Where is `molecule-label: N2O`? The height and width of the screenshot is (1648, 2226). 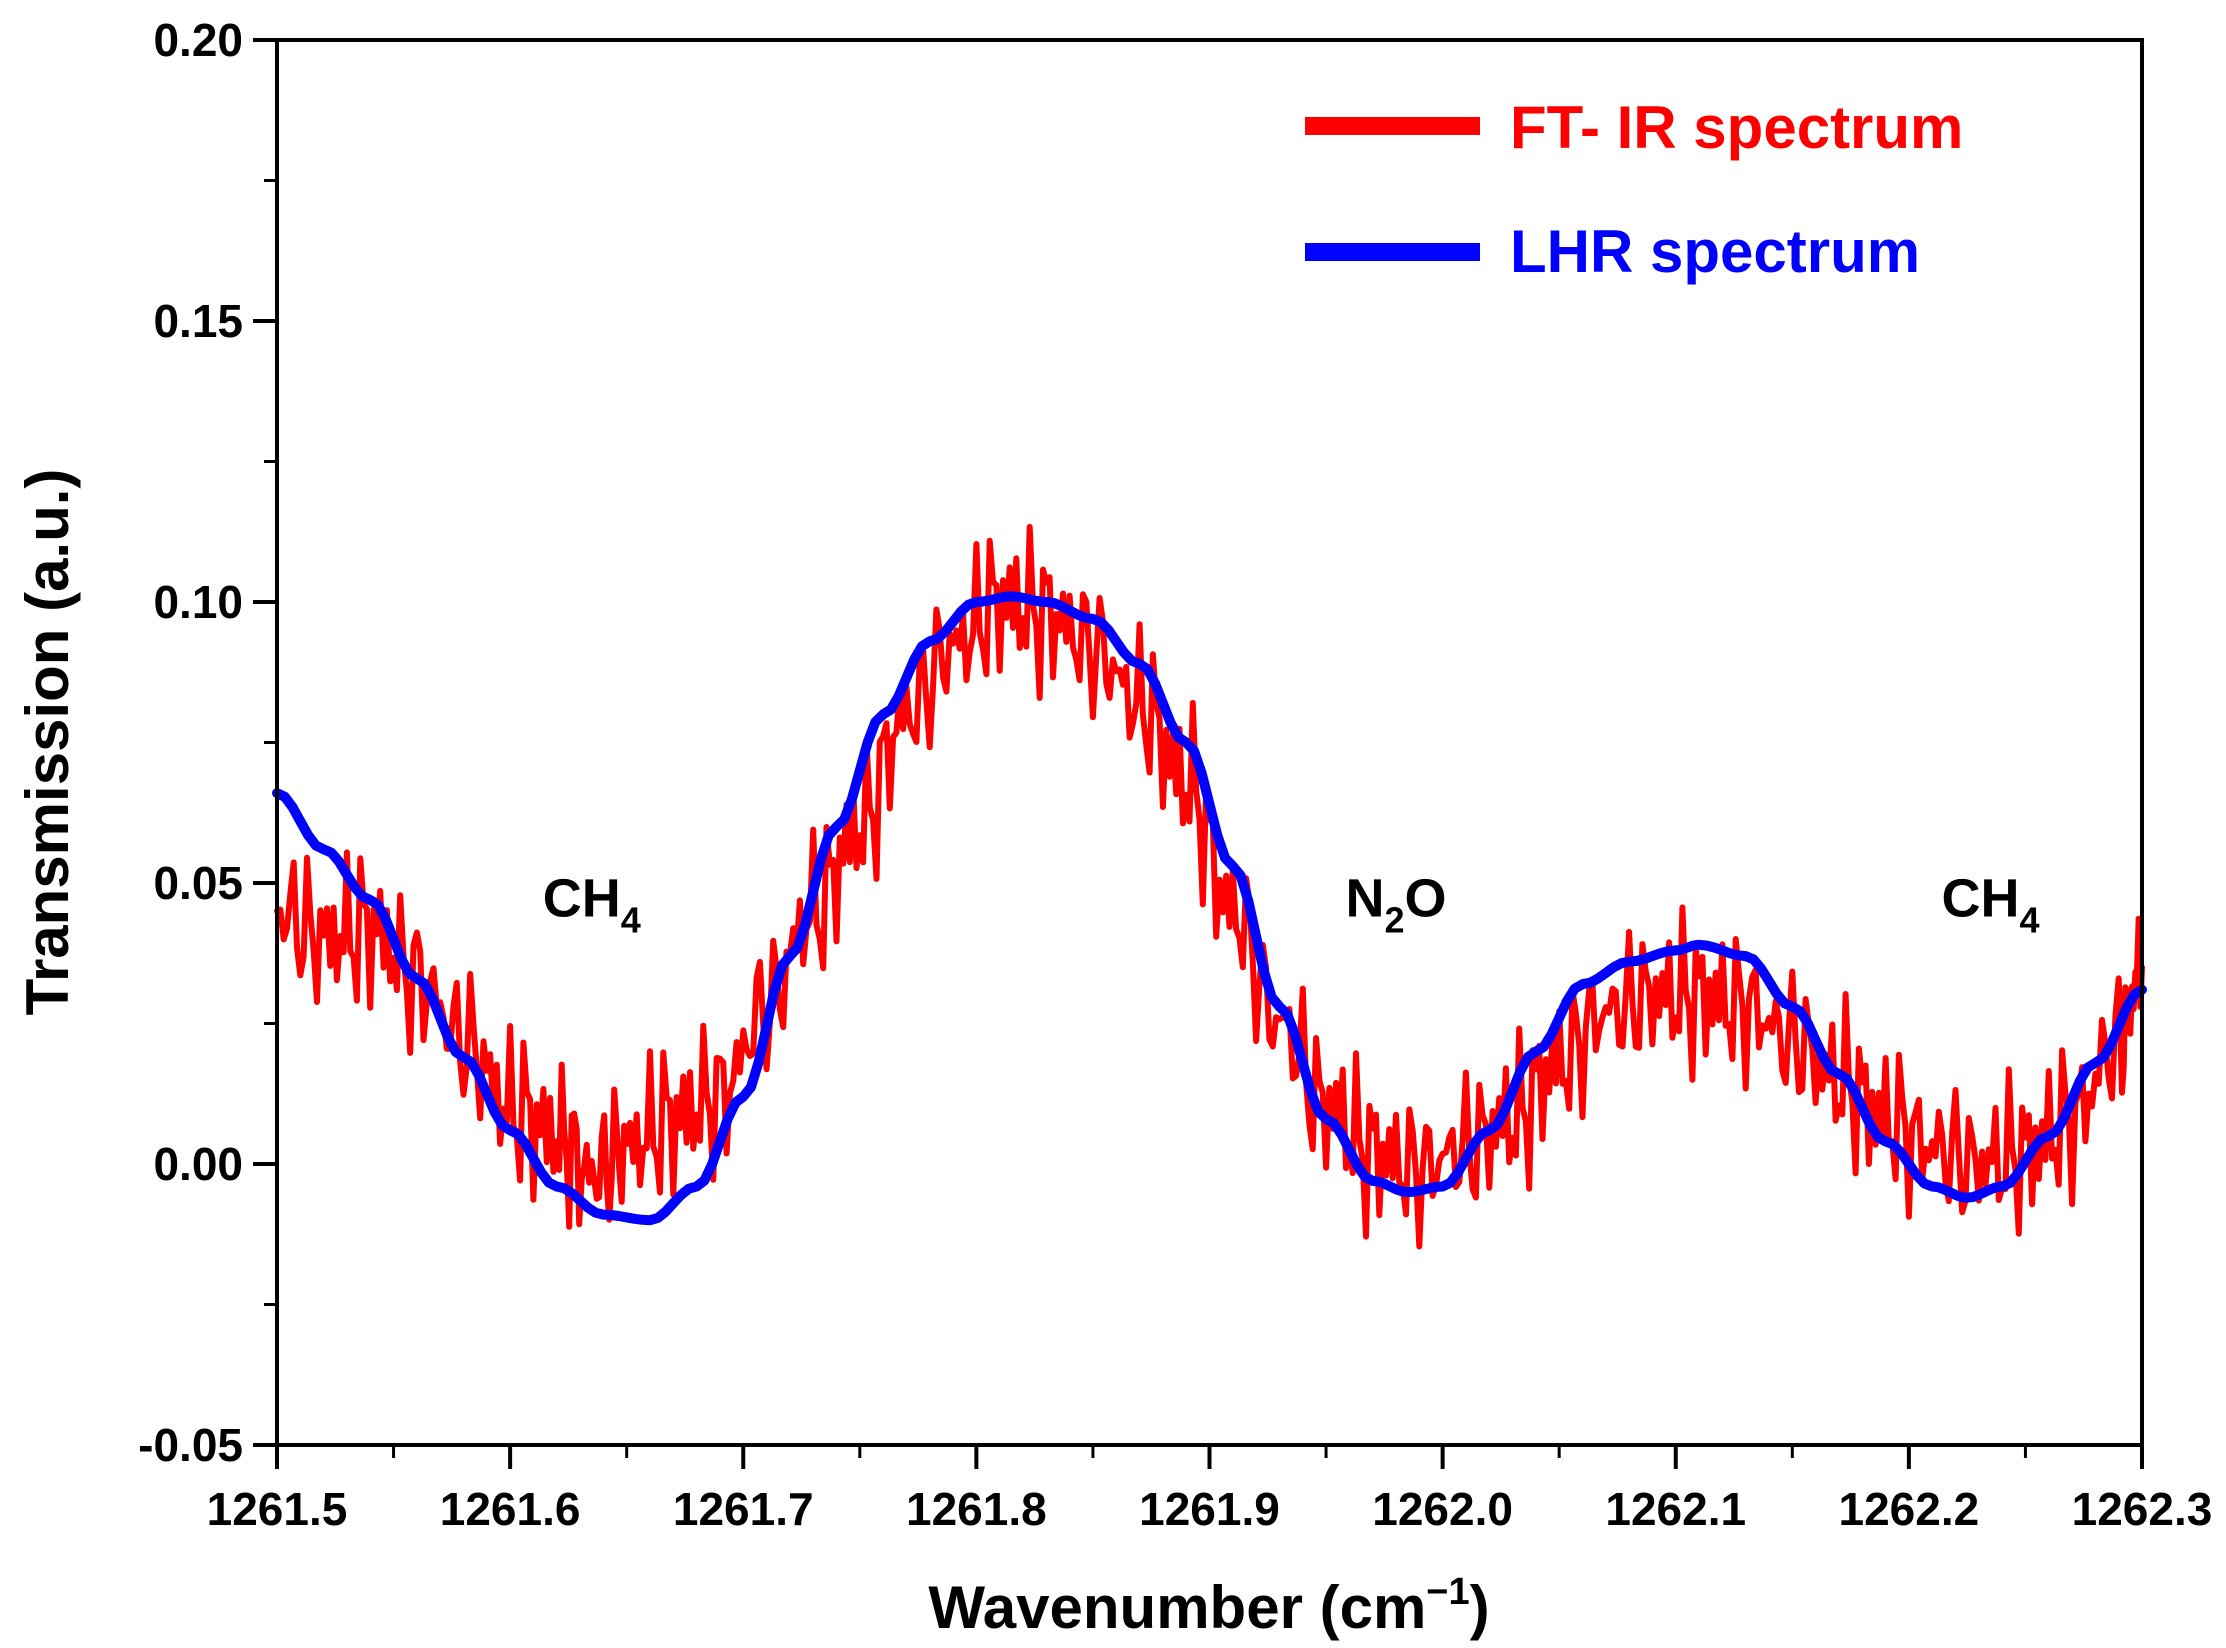 molecule-label: N2O is located at coordinates (1395, 905).